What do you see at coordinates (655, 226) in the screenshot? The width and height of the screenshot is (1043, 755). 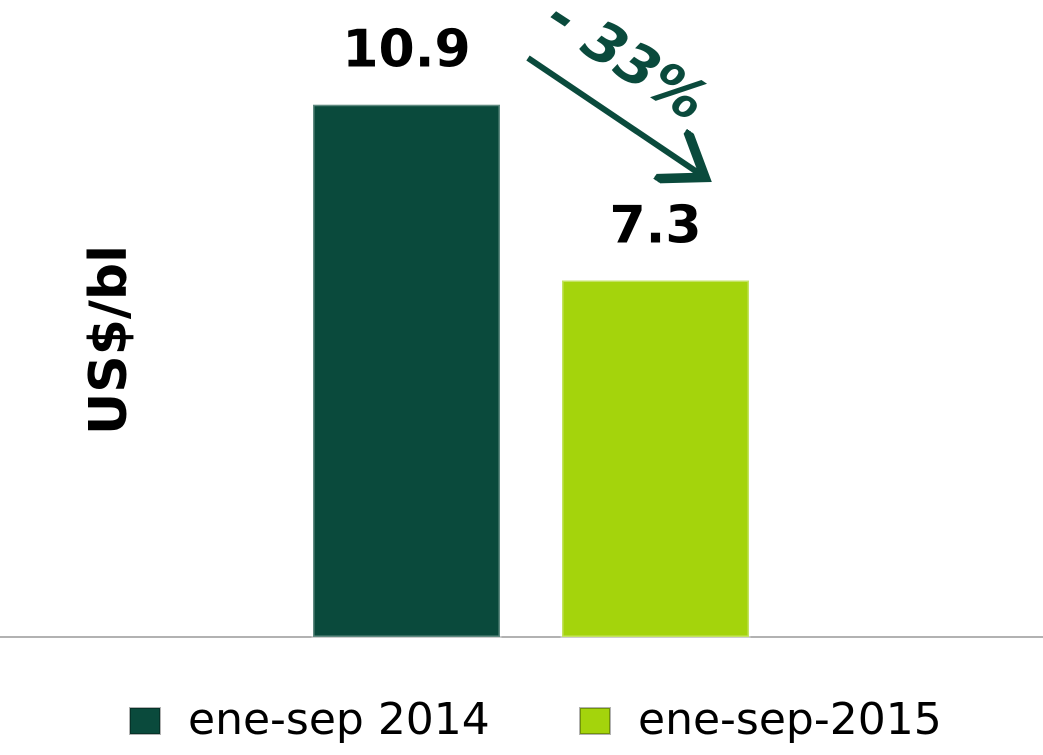 I see `value-label: 7.3` at bounding box center [655, 226].